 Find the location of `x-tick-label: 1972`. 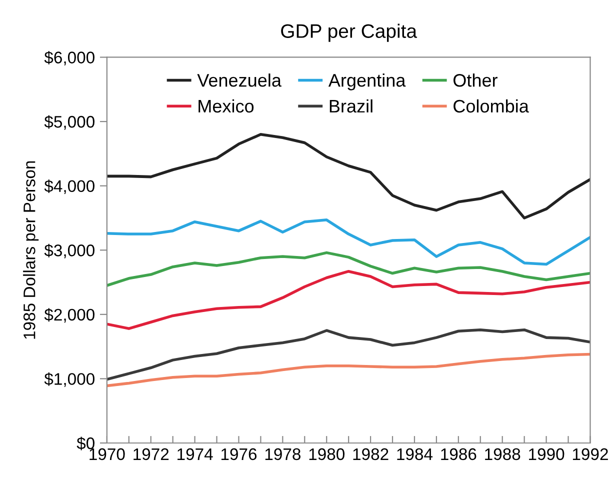

x-tick-label: 1972 is located at coordinates (151, 454).